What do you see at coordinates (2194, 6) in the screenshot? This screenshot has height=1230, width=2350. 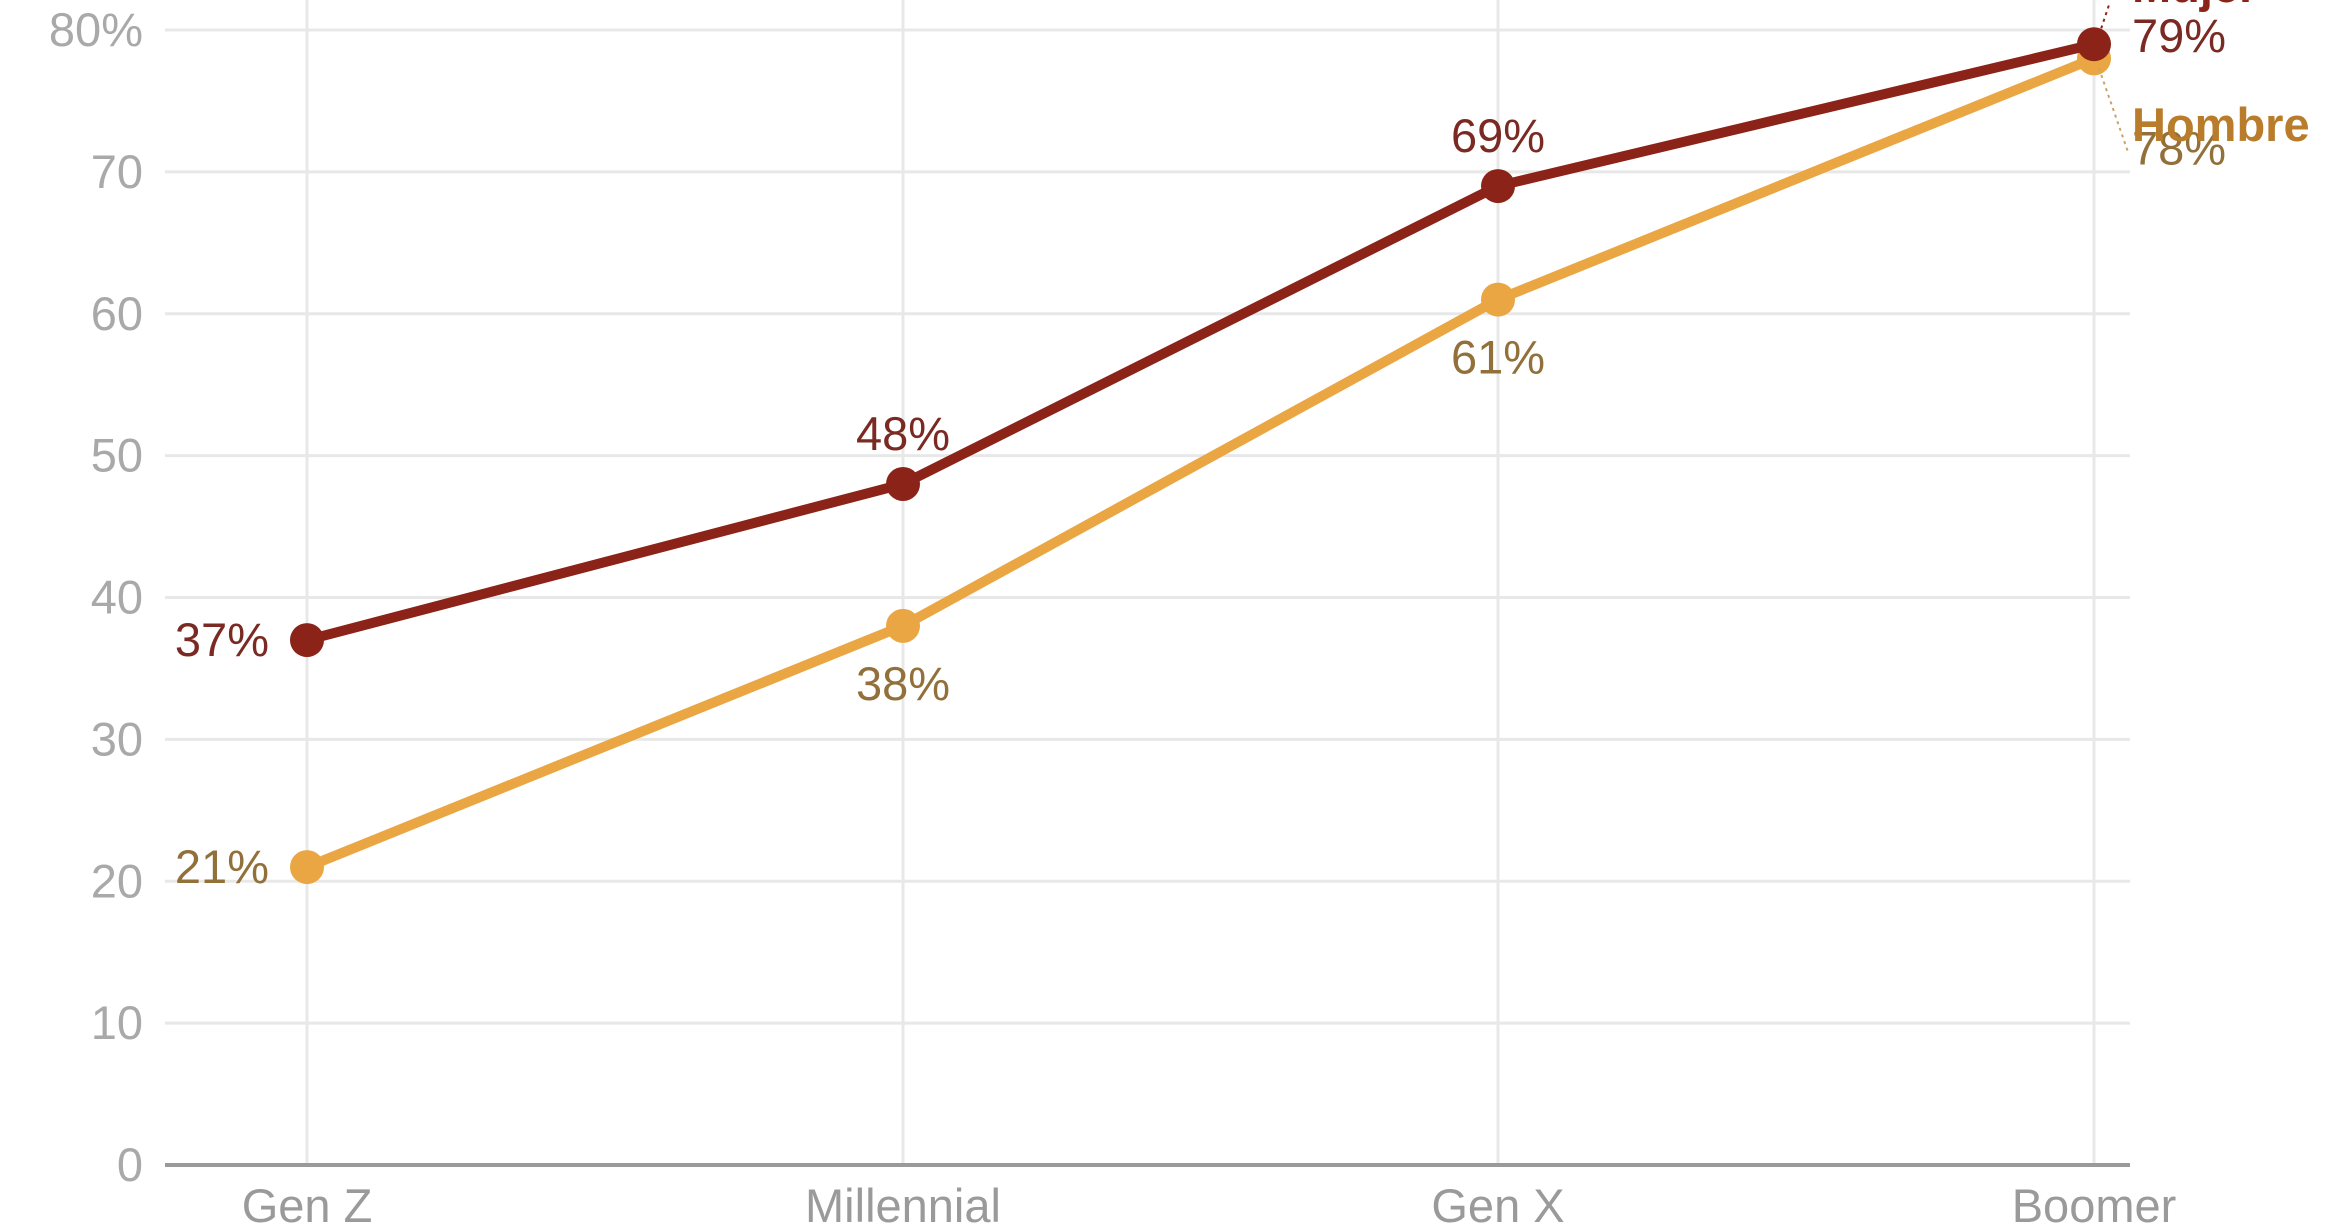 I see `series-name-mujer: Mujer` at bounding box center [2194, 6].